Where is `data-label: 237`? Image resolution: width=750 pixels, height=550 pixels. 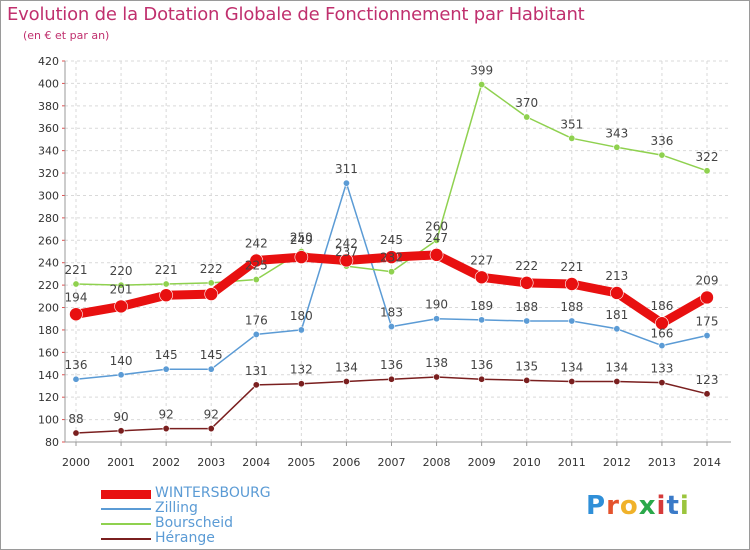
data-label: 237 is located at coordinates (346, 252).